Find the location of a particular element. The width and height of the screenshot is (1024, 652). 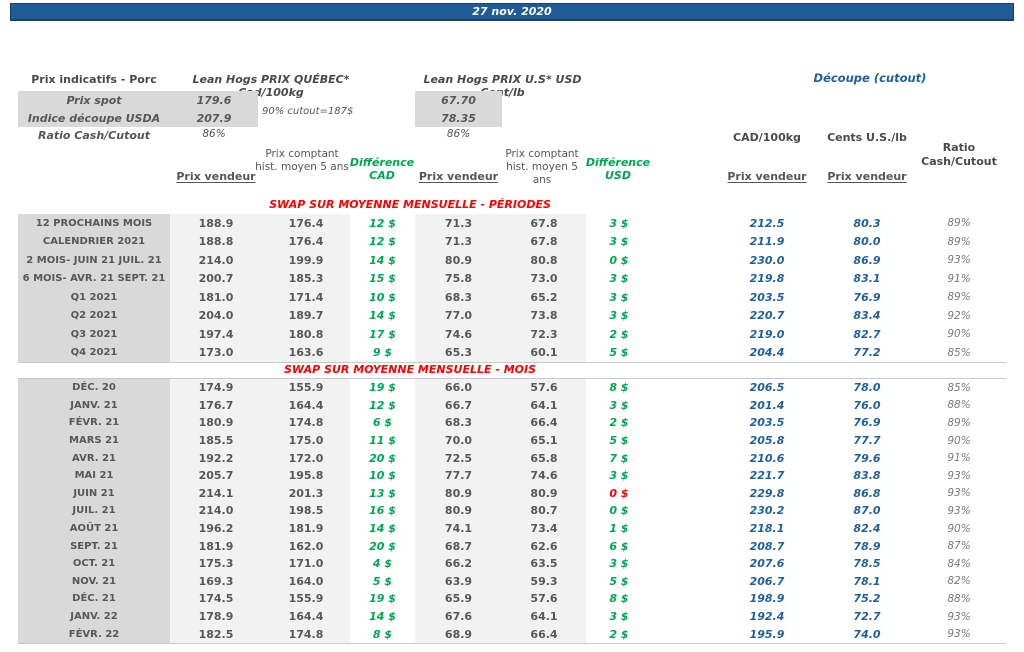

cell-difference-usd: 1 $ is located at coordinates (619, 529).